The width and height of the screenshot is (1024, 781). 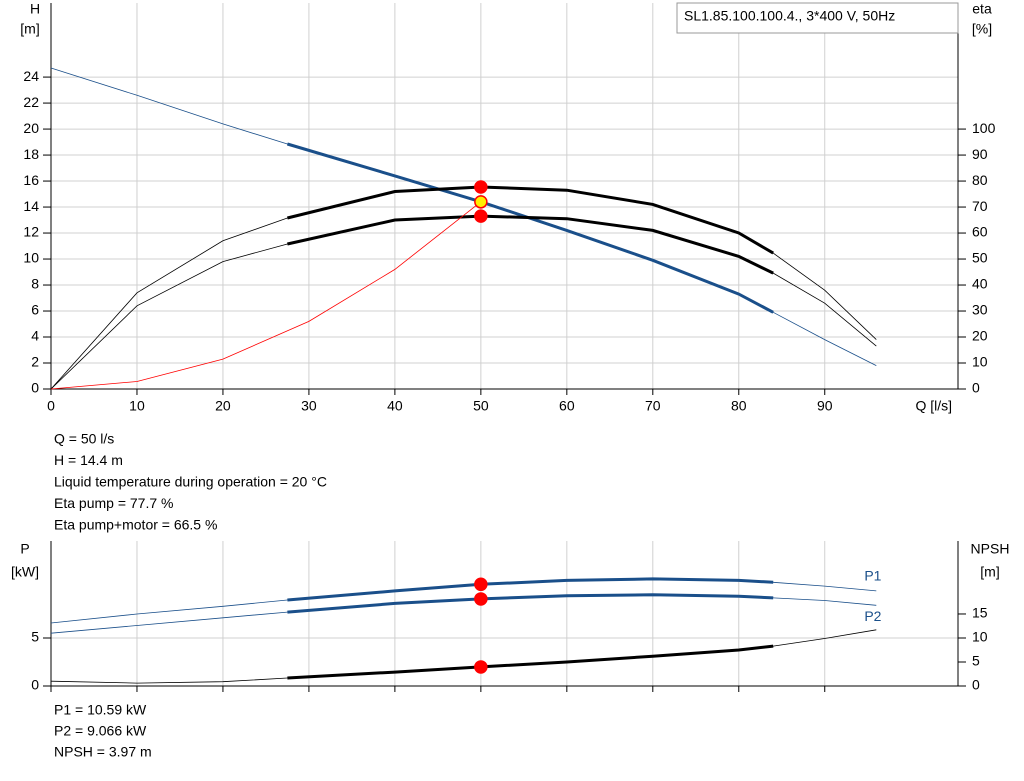 I want to click on y2-tick-label: 30, so click(x=980, y=310).